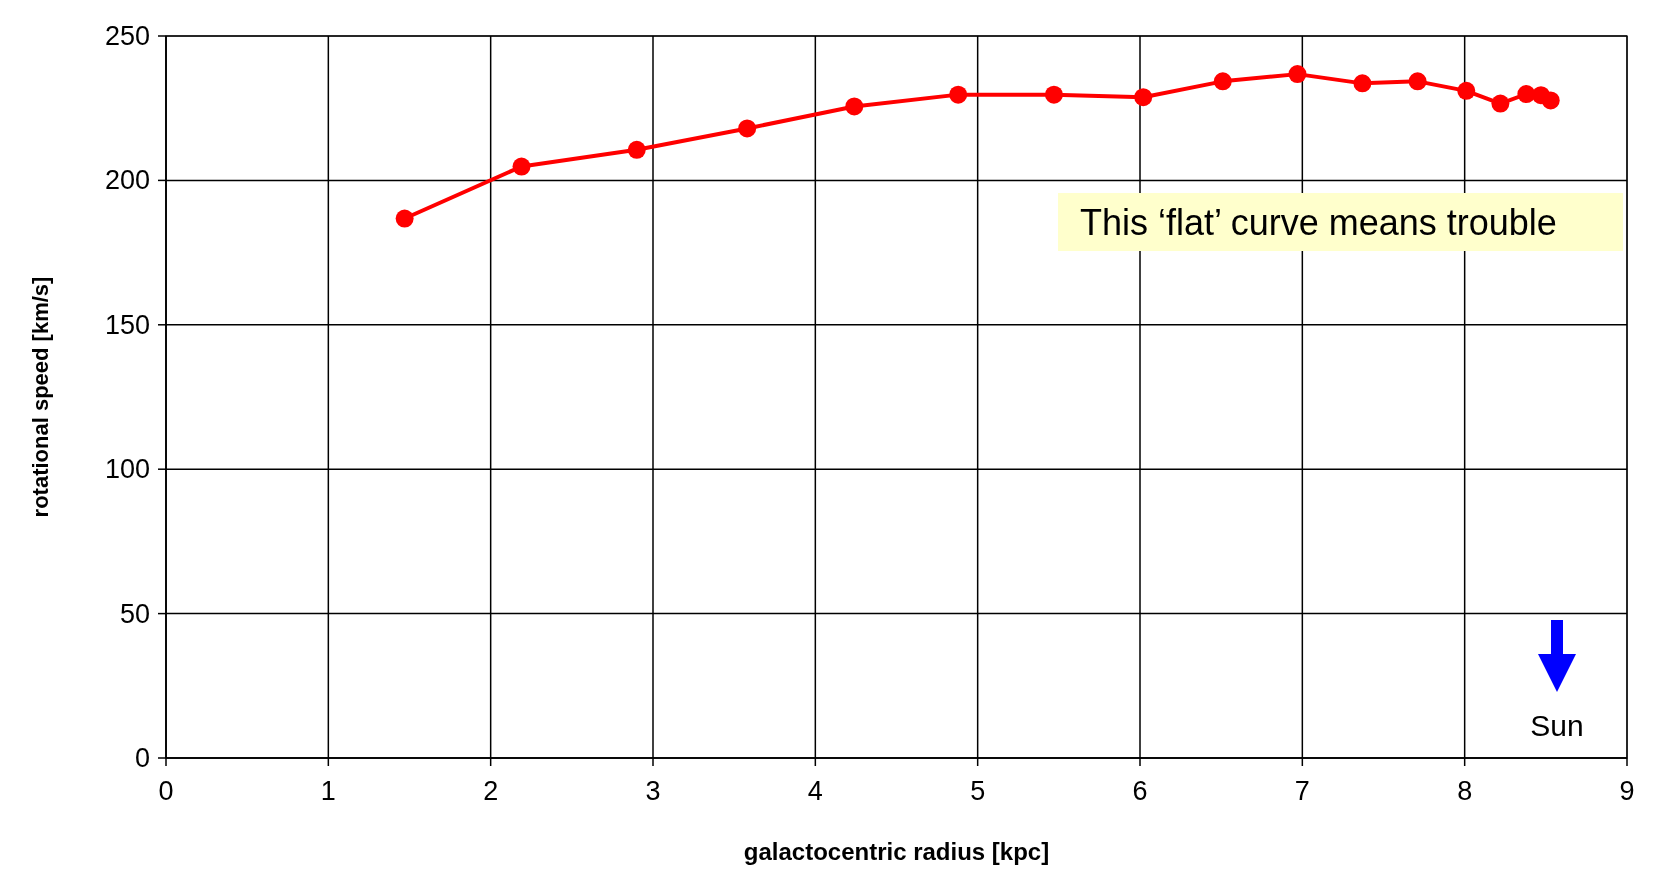 The height and width of the screenshot is (888, 1665). What do you see at coordinates (491, 791) in the screenshot?
I see `x-tick-label: 2` at bounding box center [491, 791].